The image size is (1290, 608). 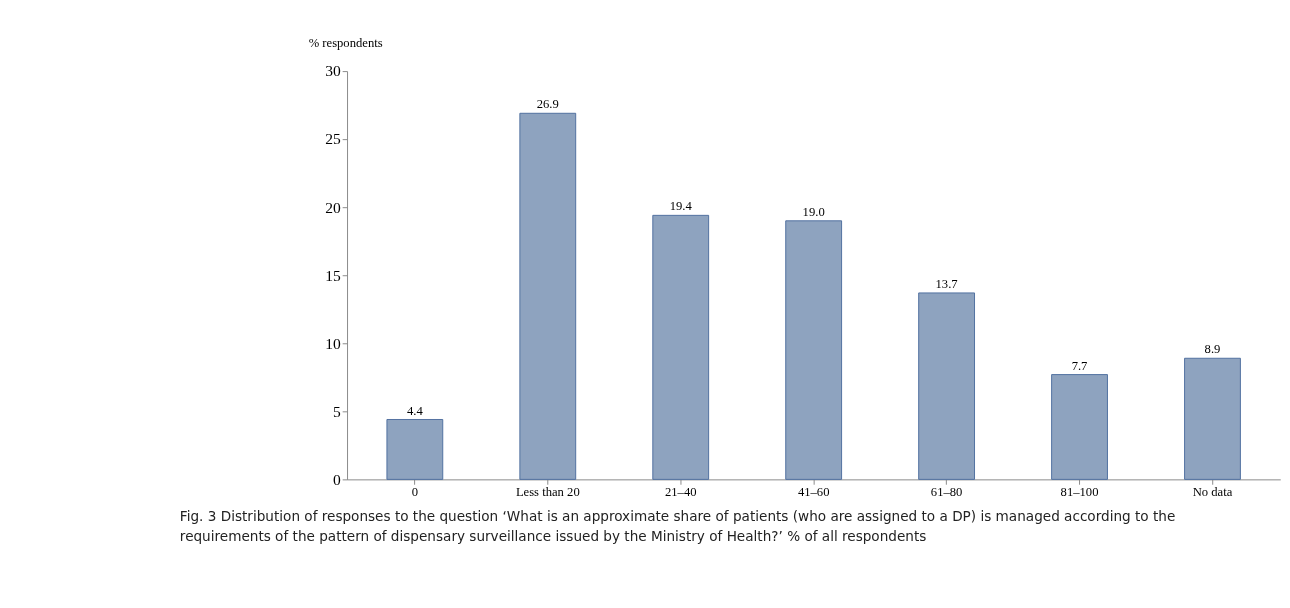 I want to click on y-tick-label: 25, so click(x=333, y=139).